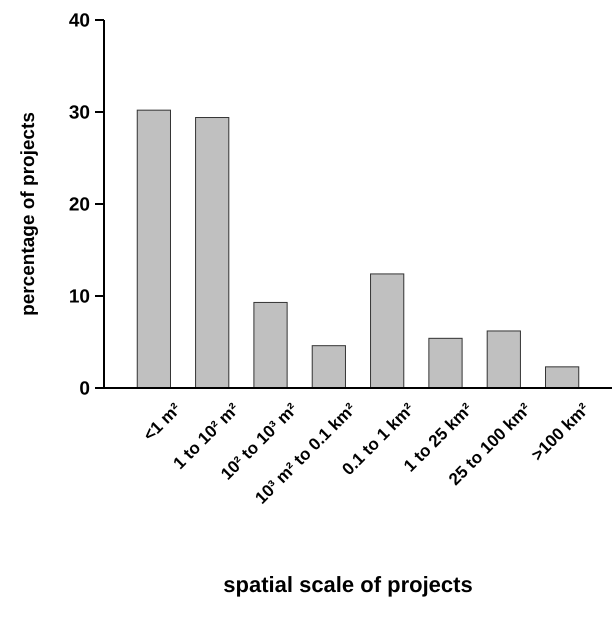 The height and width of the screenshot is (625, 615). I want to click on y-tick-label: 0, so click(84, 389).